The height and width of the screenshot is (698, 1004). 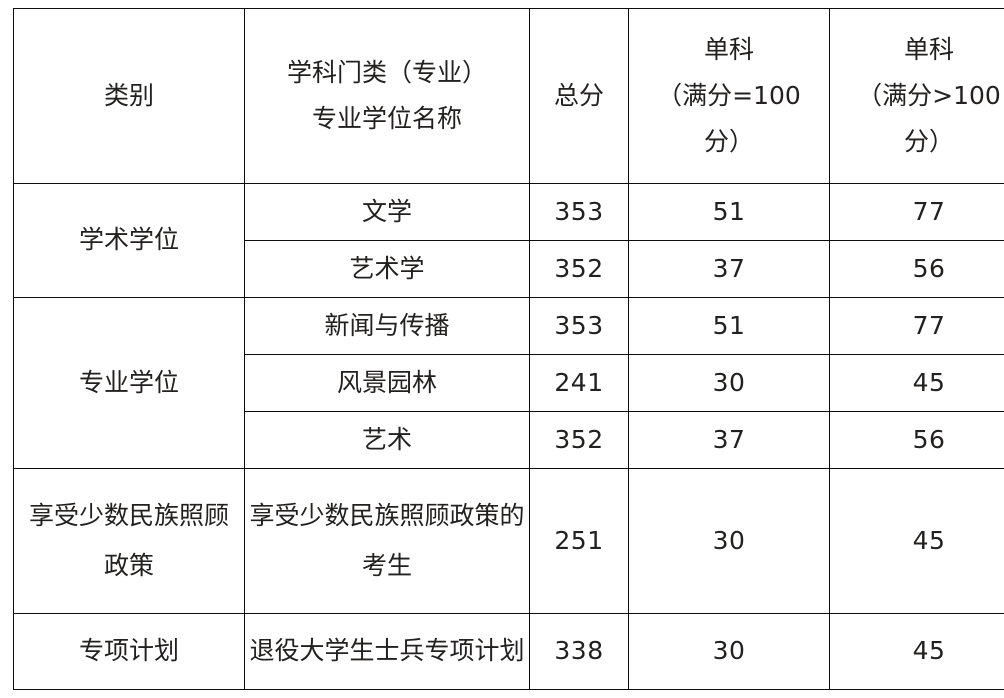 What do you see at coordinates (386, 72) in the screenshot?
I see `header-label-discipline-line1: 学科门类（专业）` at bounding box center [386, 72].